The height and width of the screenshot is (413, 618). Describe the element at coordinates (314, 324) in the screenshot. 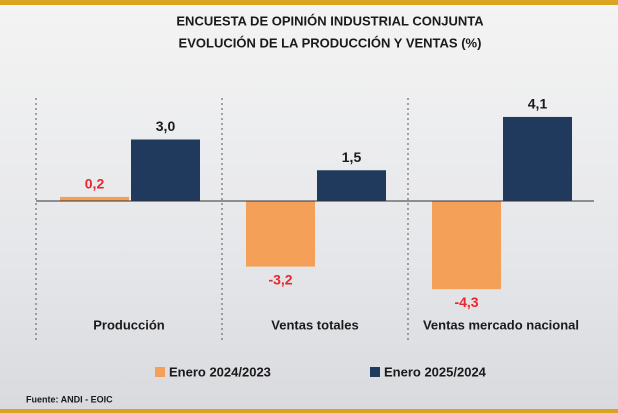

I see `x-tick-label: Ventas totales` at that location.